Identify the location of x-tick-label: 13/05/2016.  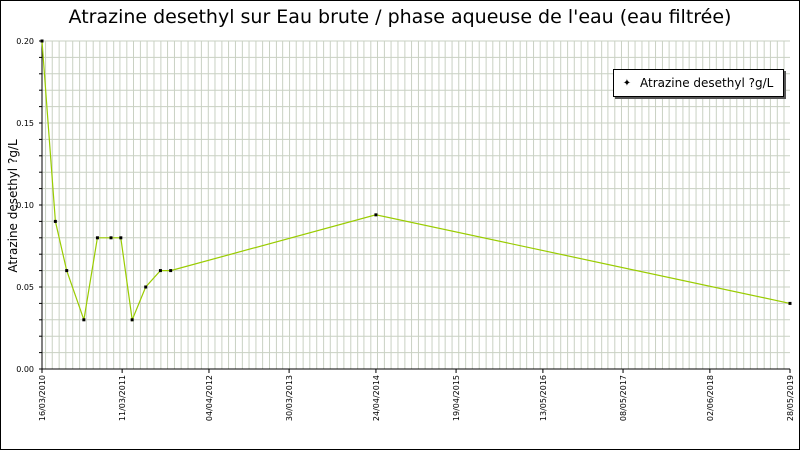
(543, 398).